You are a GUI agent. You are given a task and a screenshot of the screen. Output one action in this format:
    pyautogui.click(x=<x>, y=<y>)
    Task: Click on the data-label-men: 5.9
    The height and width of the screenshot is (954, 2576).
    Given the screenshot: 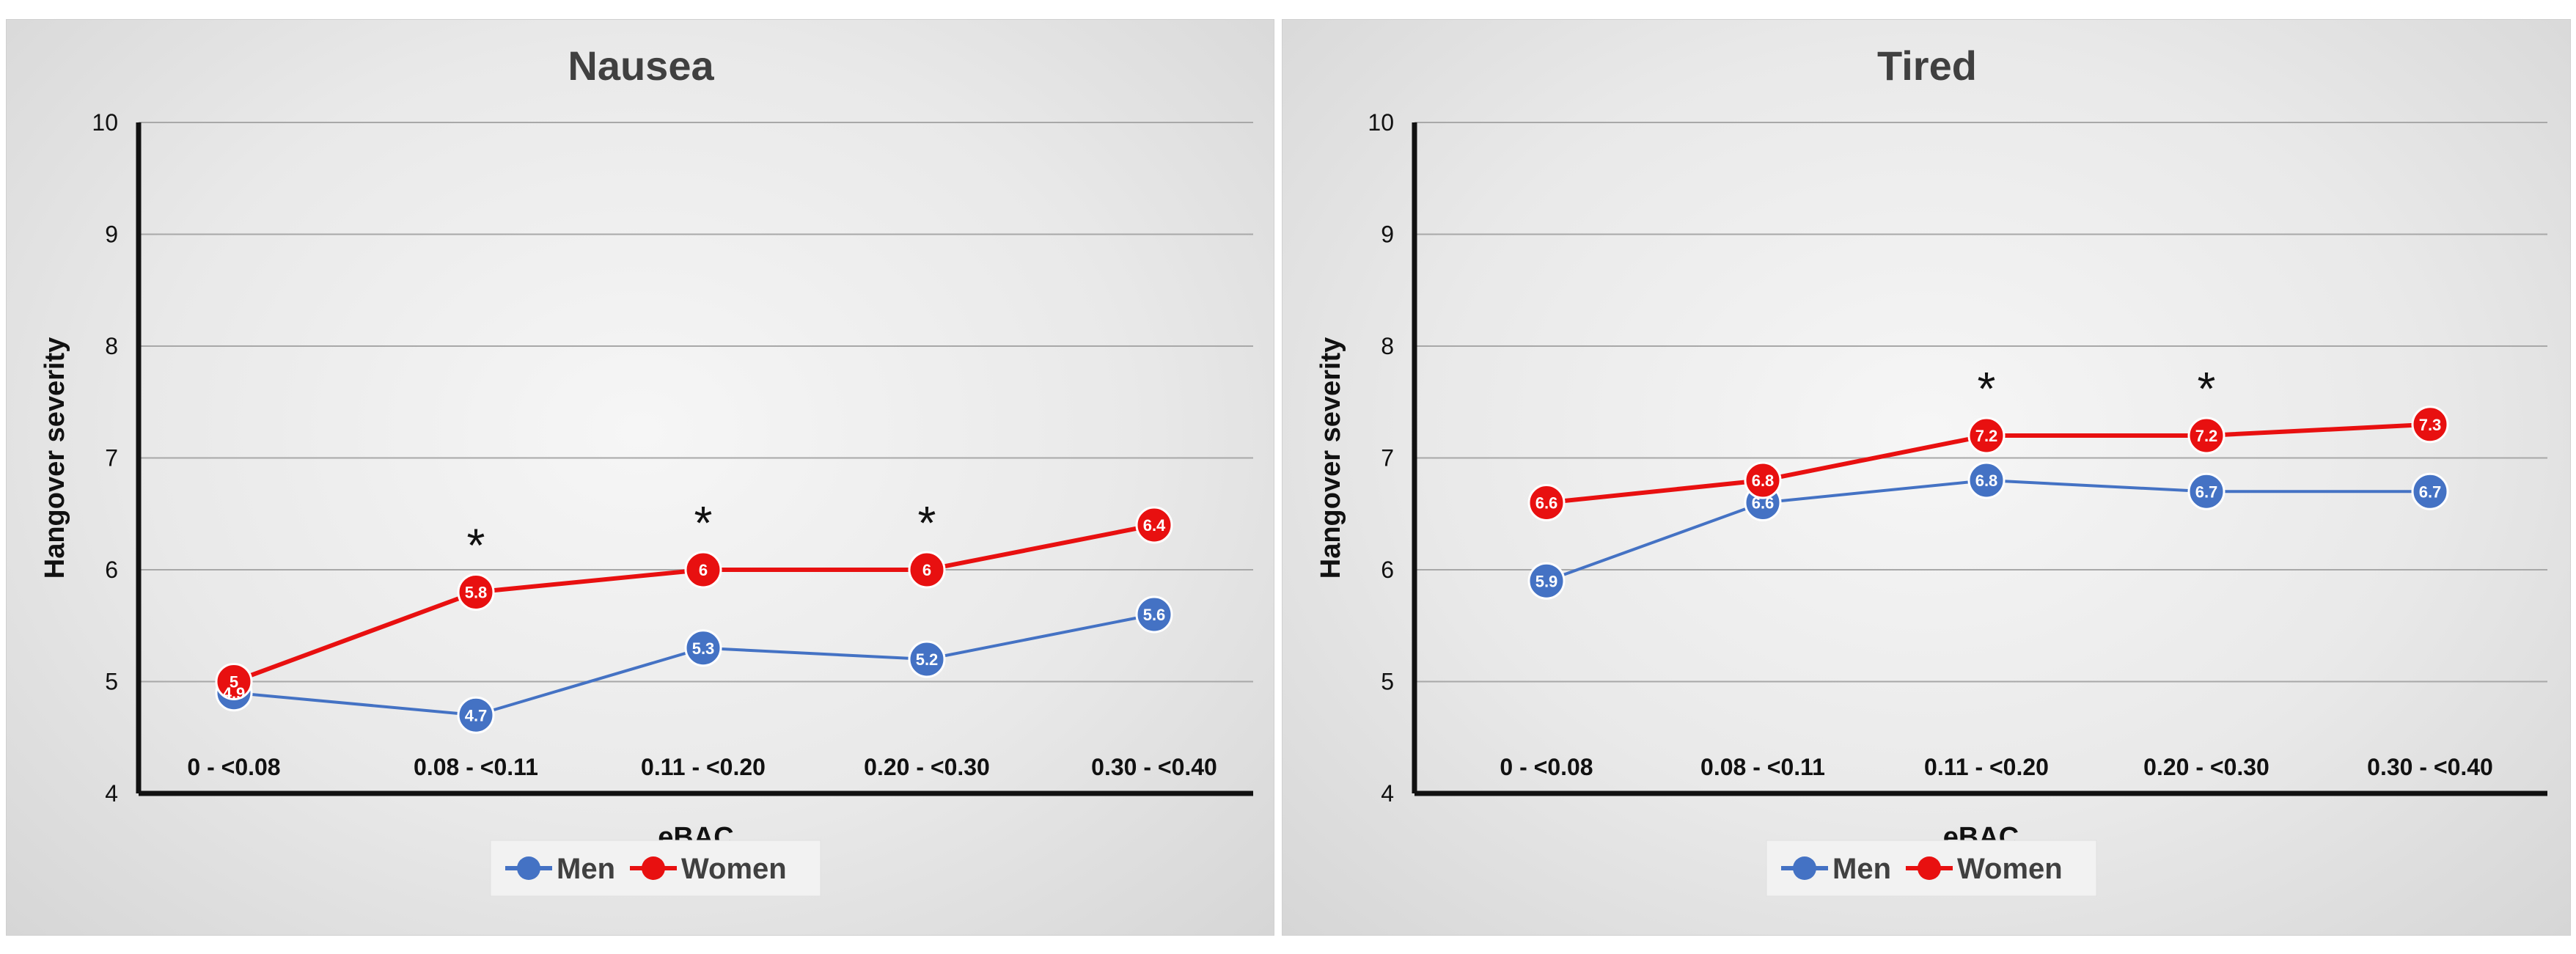 What is the action you would take?
    pyautogui.click(x=1546, y=581)
    